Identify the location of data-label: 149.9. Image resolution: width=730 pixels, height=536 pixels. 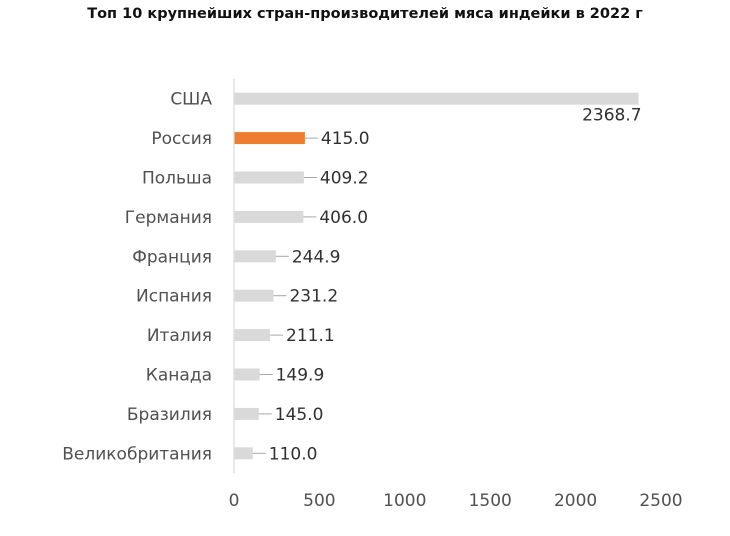
(300, 376).